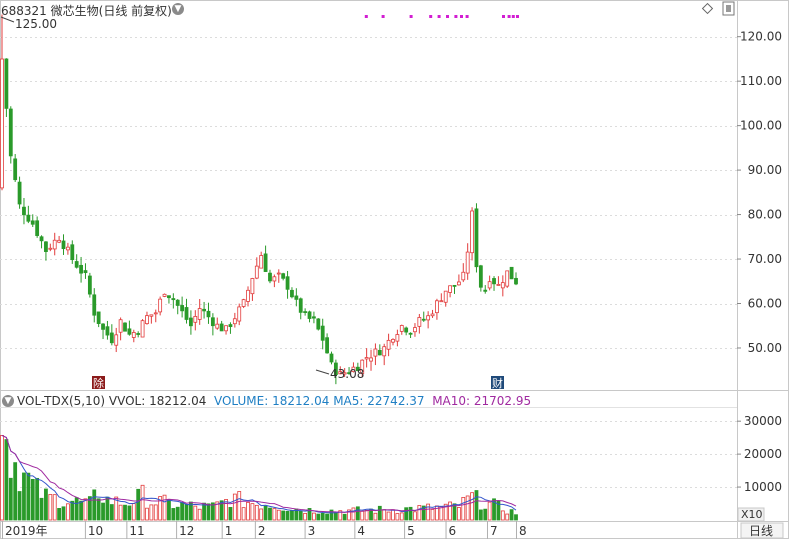 This screenshot has height=539, width=789. I want to click on volume-tick-label: 10000, so click(763, 487).